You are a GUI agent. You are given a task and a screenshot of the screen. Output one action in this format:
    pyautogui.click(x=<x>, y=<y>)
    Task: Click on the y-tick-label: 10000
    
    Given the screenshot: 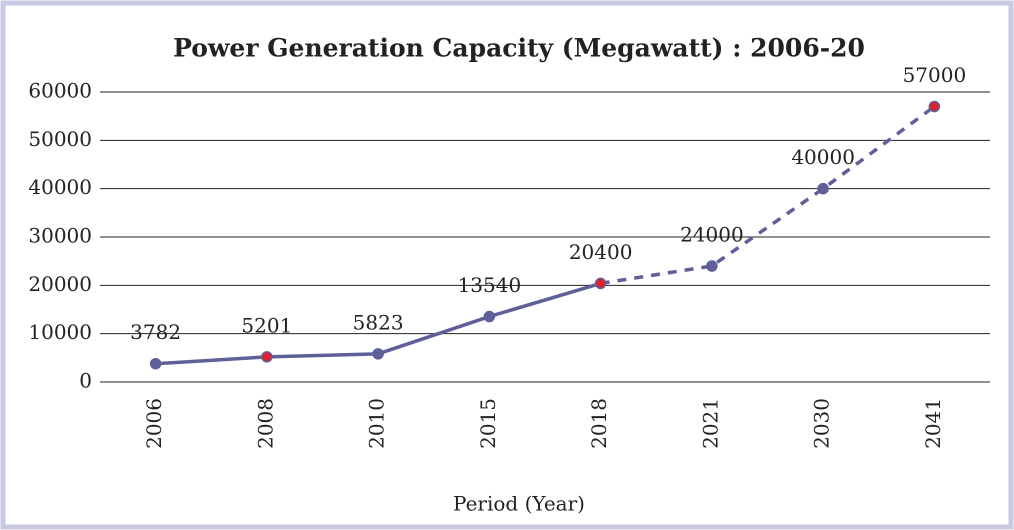 What is the action you would take?
    pyautogui.click(x=60, y=332)
    